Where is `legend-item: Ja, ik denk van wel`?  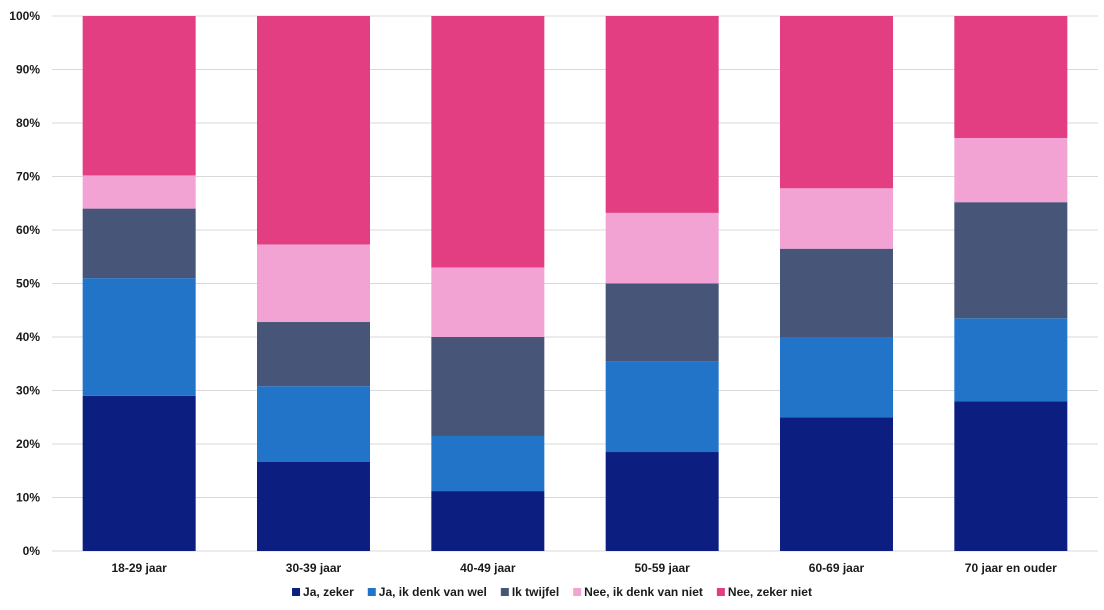 legend-item: Ja, ik denk van wel is located at coordinates (427, 592).